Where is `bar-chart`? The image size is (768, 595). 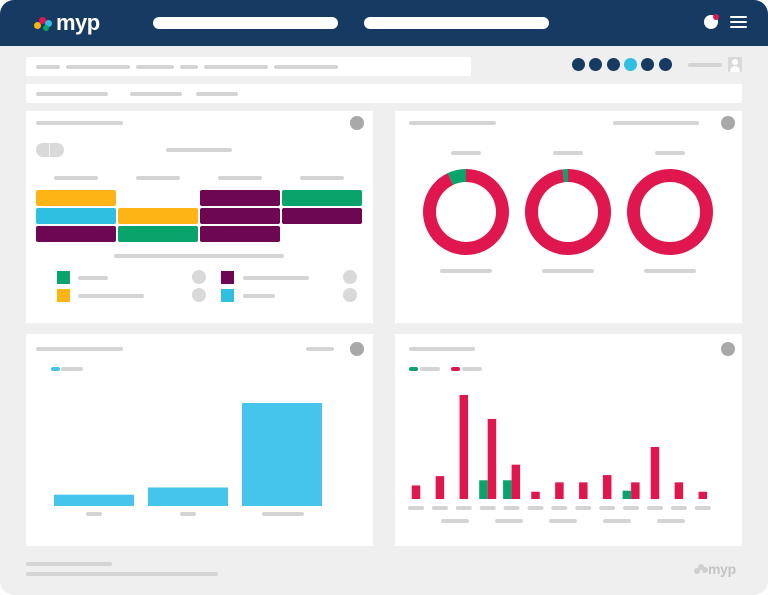
bar-chart is located at coordinates (188, 459).